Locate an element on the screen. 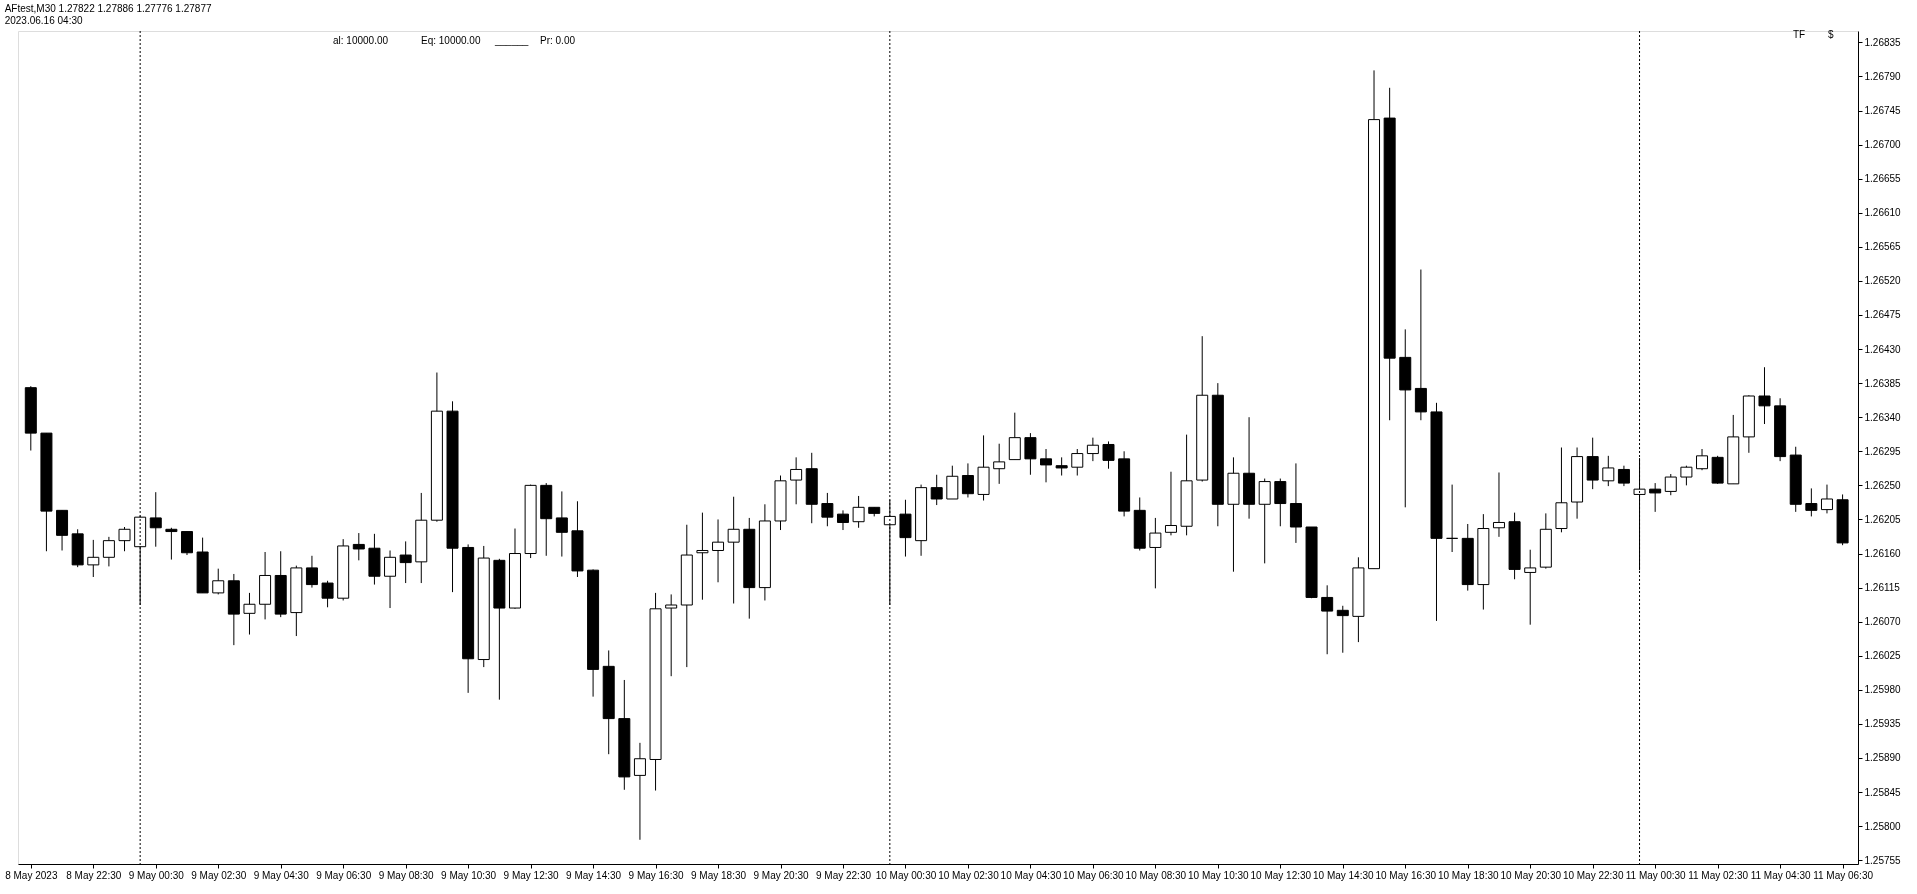 Image resolution: width=1917 pixels, height=894 pixels. y-tick-label: 1.26025 is located at coordinates (1883, 656).